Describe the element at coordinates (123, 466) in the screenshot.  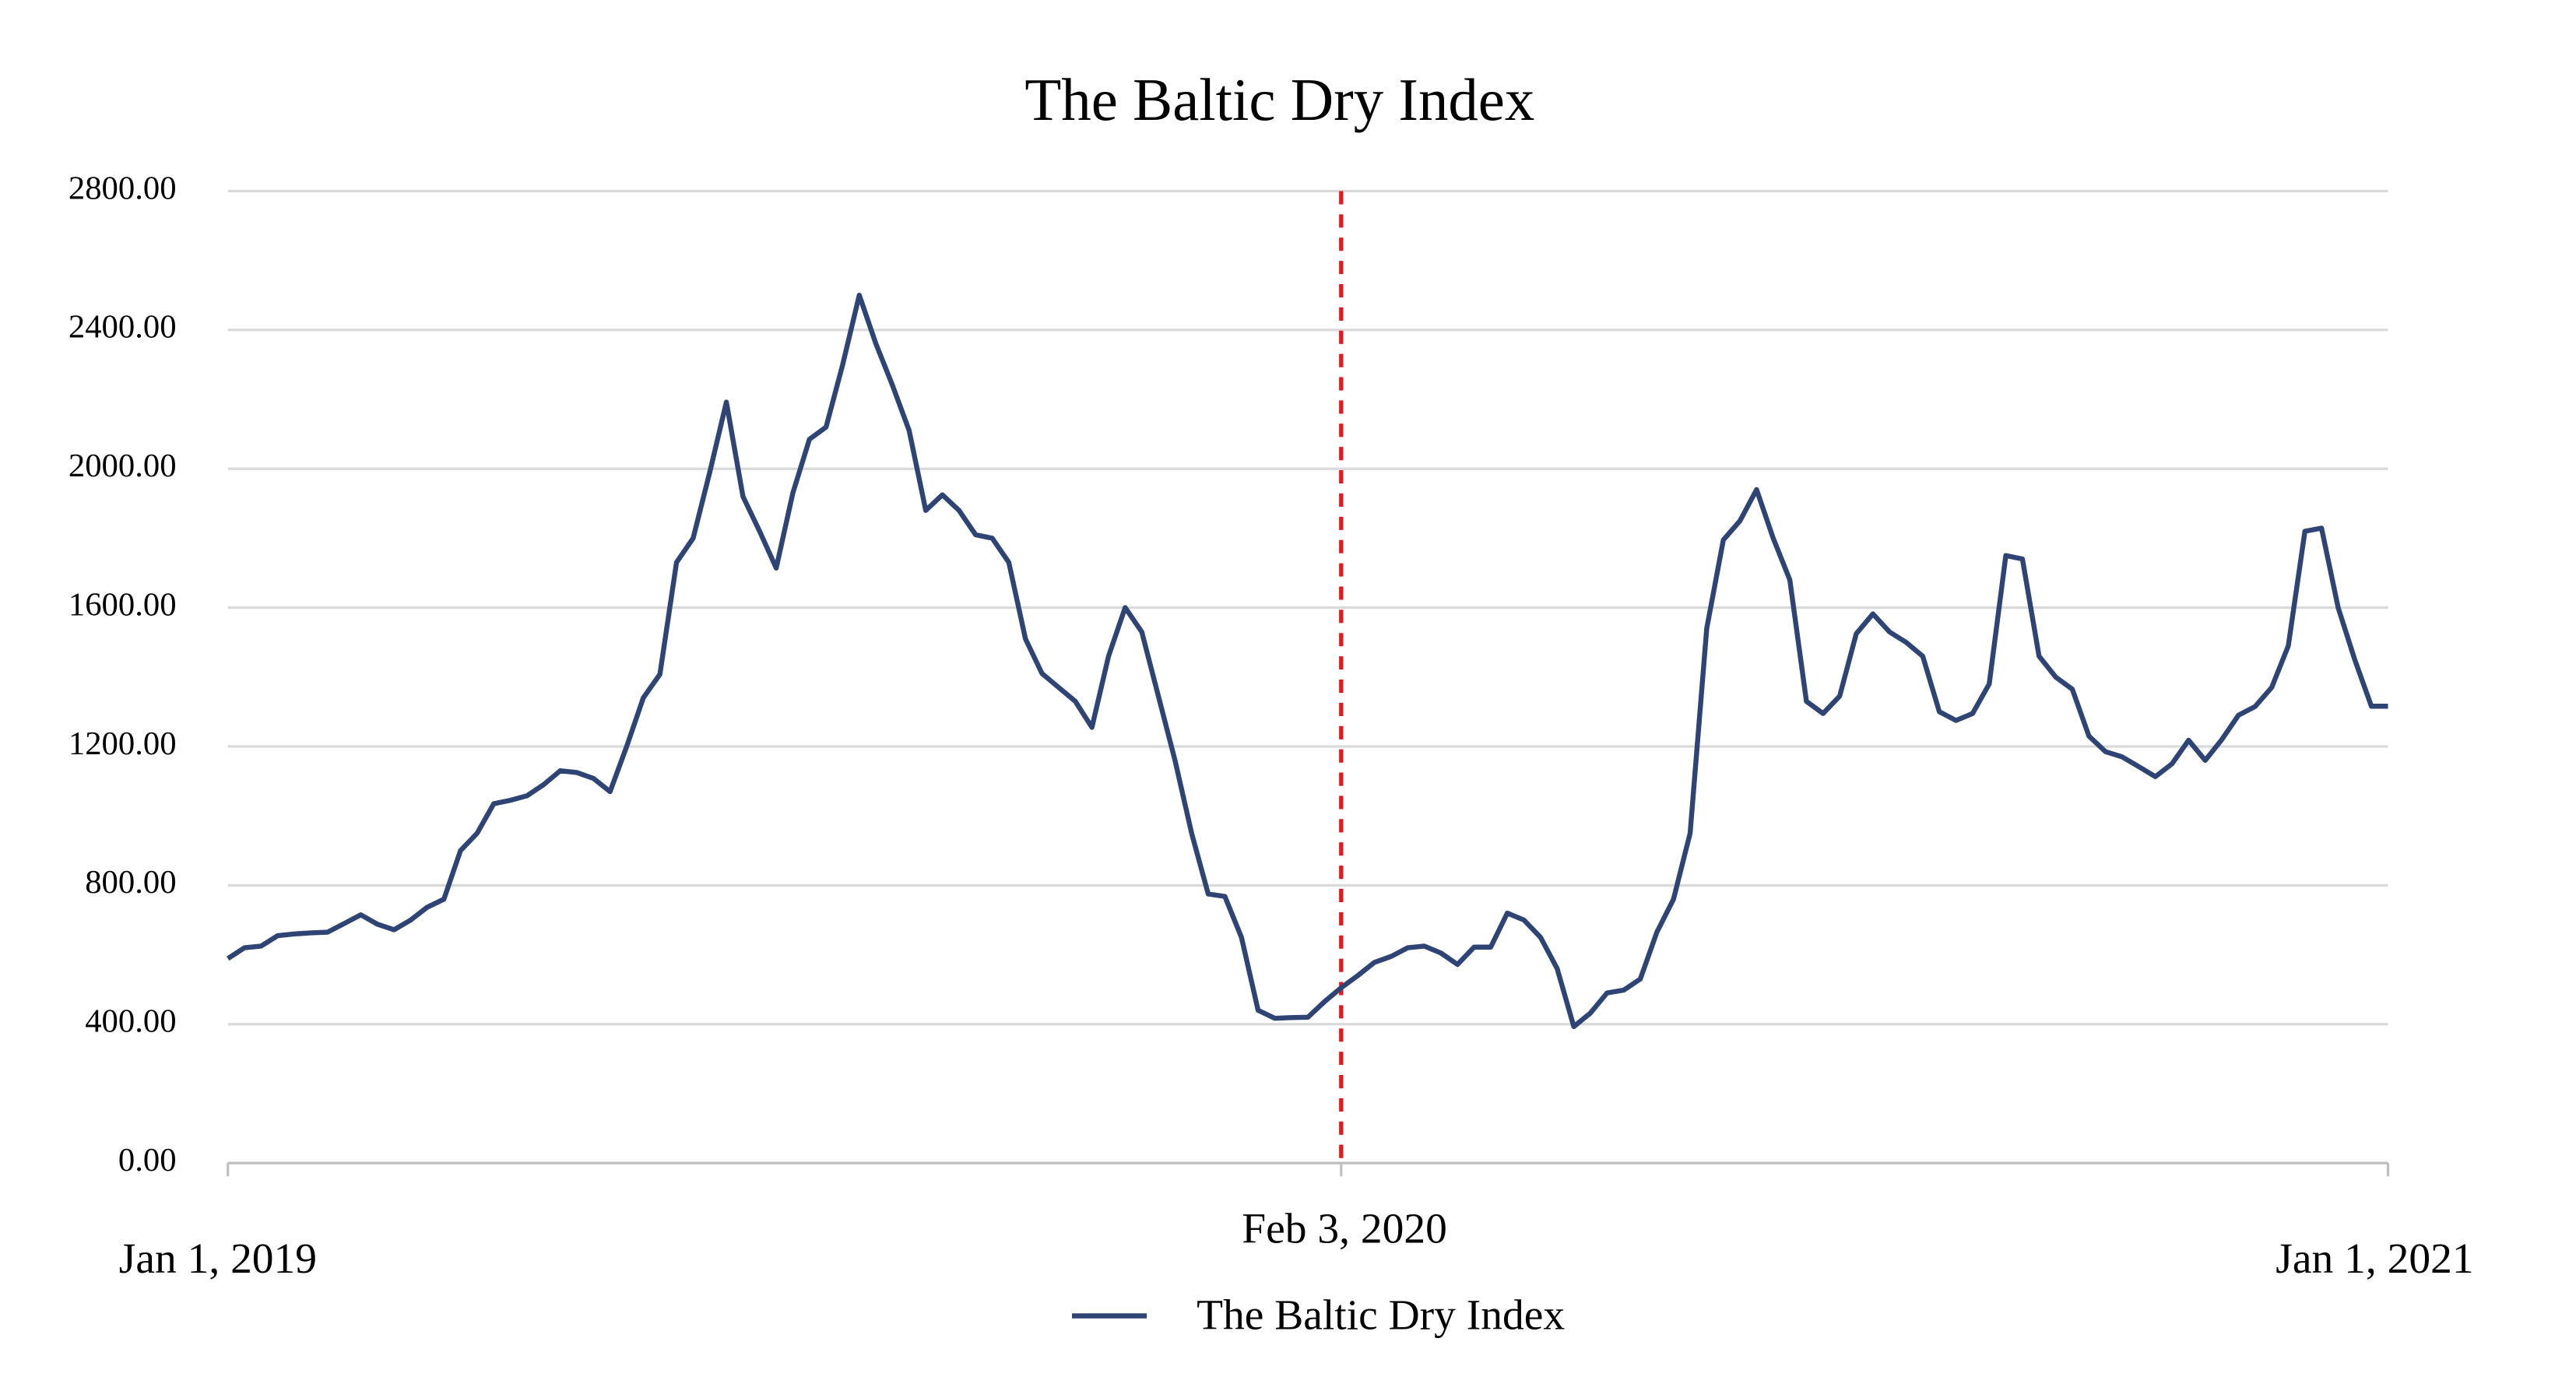
I see `y-tick-label: 2000.00` at that location.